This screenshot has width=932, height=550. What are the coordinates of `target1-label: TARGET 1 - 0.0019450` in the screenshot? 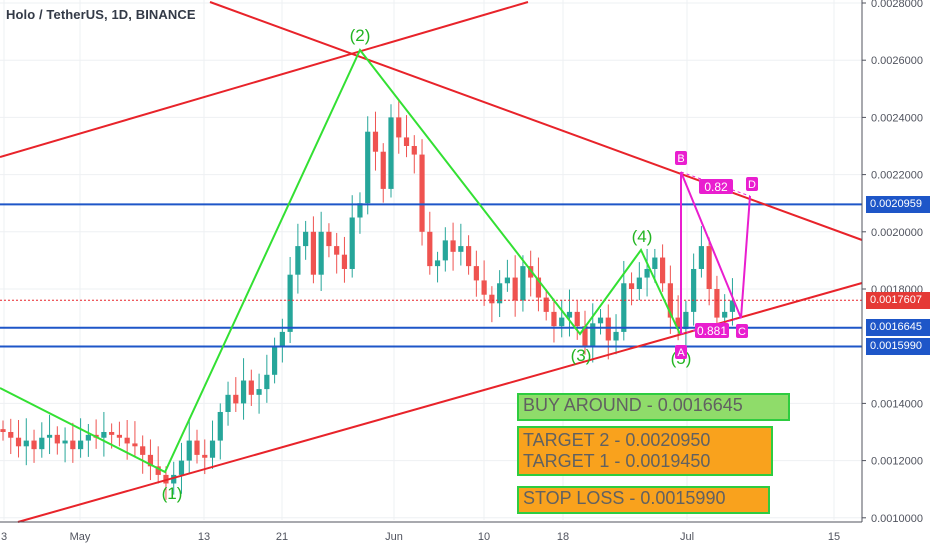 It's located at (617, 461).